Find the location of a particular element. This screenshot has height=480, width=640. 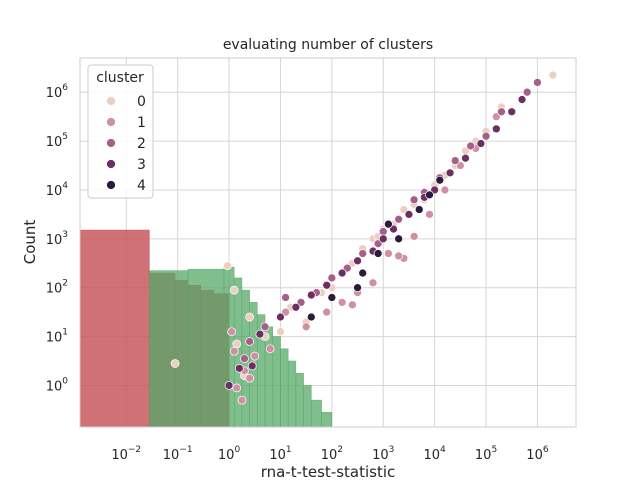

y-tick-label: 10³ is located at coordinates (57, 239).